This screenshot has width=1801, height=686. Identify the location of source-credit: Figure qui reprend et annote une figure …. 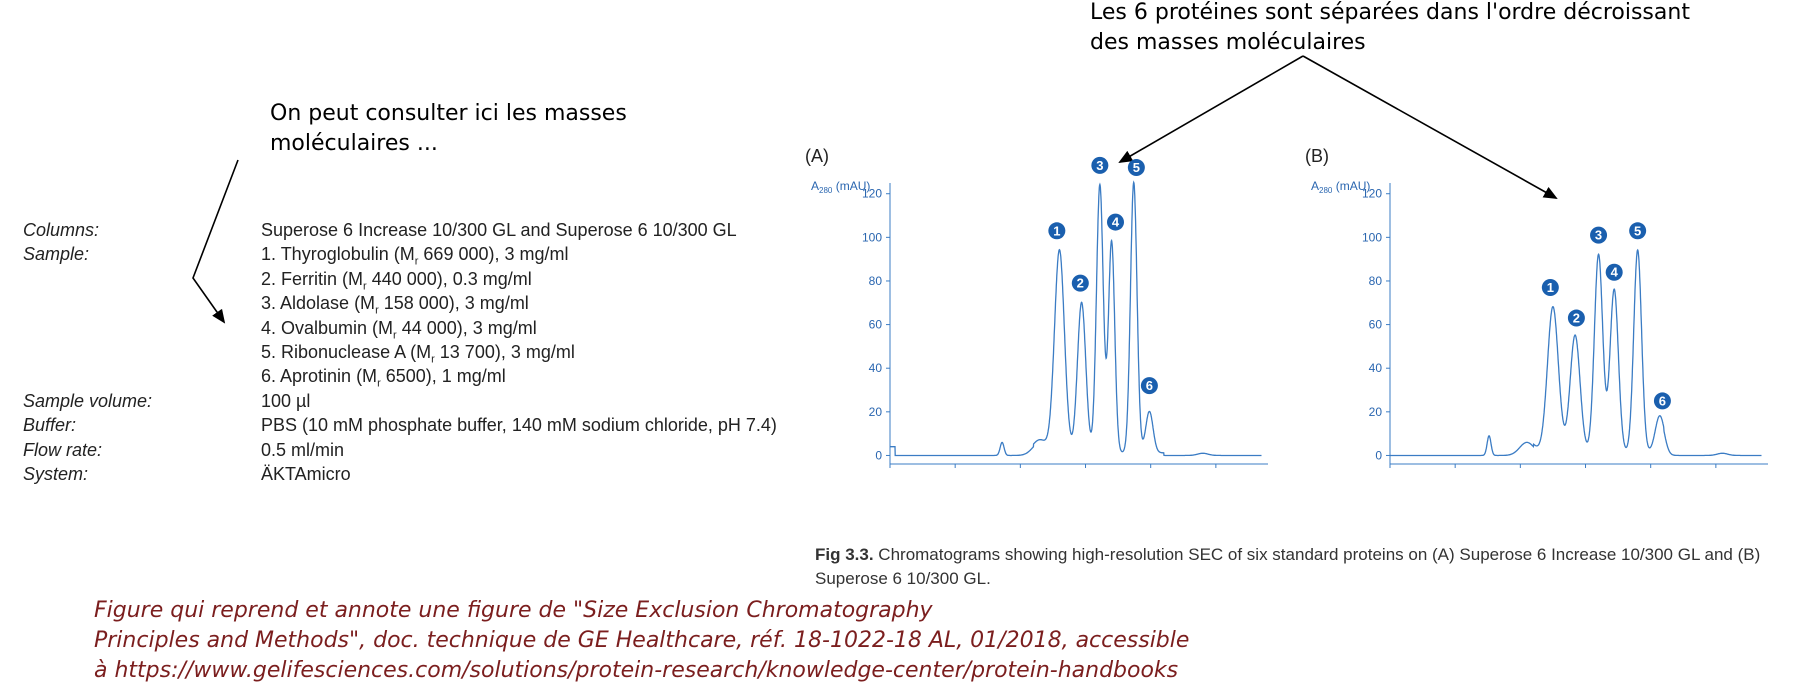
(641, 641).